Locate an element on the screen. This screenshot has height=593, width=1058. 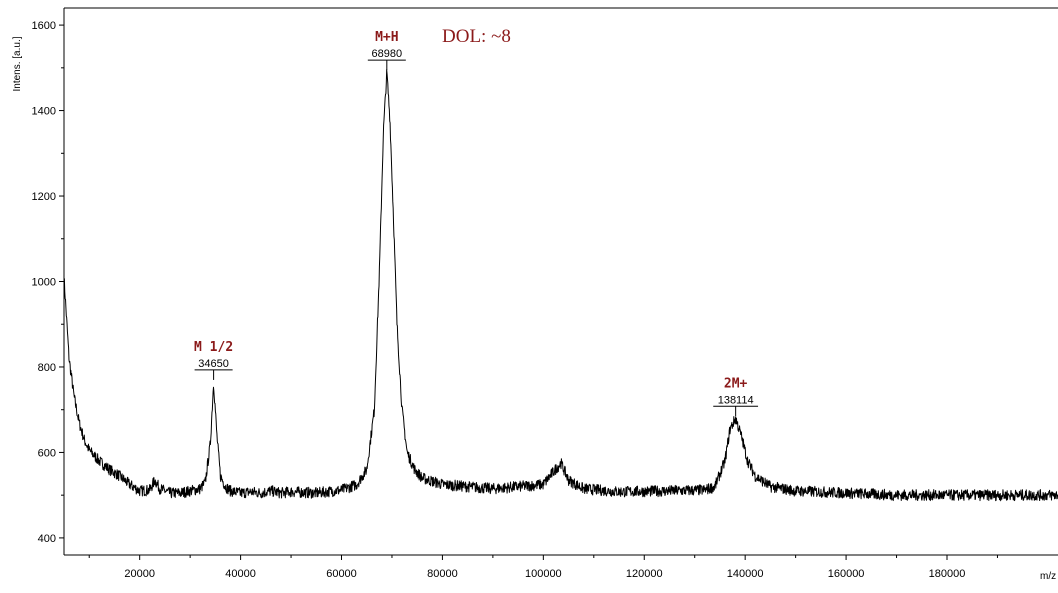
peak-mz-label: 138114 is located at coordinates (736, 400).